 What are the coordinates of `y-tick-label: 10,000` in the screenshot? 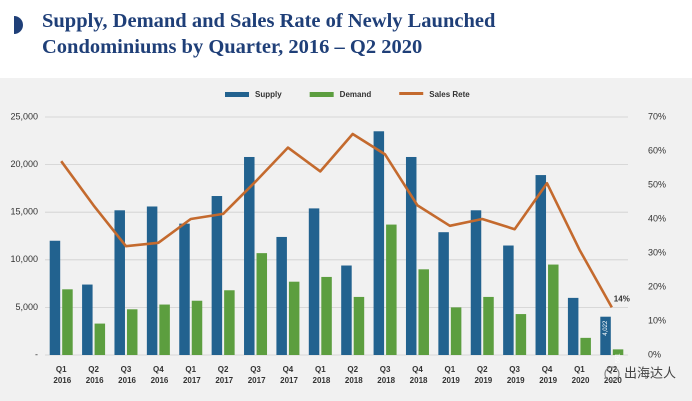 It's located at (24, 259).